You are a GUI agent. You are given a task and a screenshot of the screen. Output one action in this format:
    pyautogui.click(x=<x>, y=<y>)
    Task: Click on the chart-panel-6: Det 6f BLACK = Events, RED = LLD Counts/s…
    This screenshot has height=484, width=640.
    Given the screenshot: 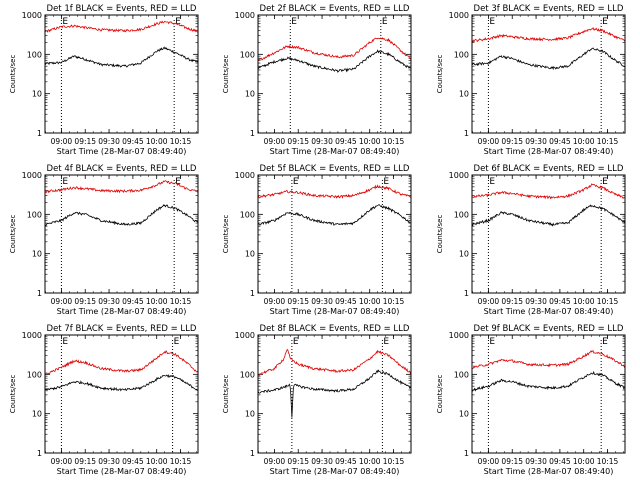 What is the action you would take?
    pyautogui.click(x=531, y=240)
    